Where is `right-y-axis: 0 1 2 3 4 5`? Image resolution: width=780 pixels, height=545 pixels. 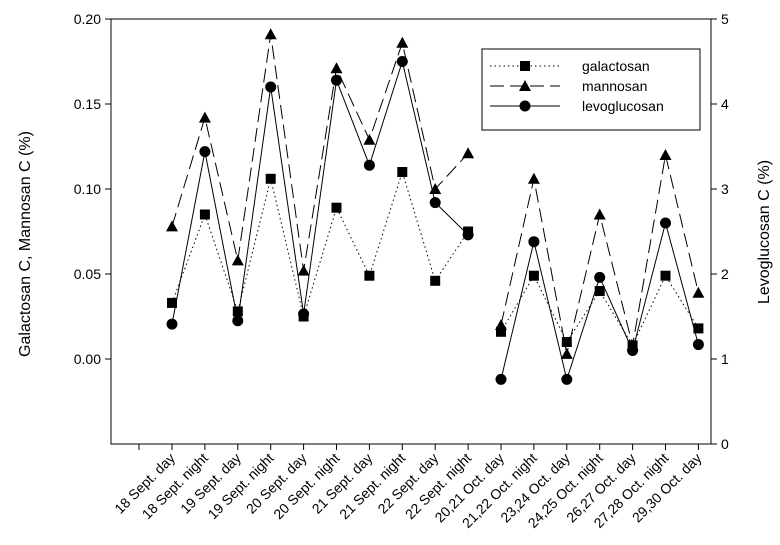
right-y-axis: 0 1 2 3 4 5 is located at coordinates (720, 231).